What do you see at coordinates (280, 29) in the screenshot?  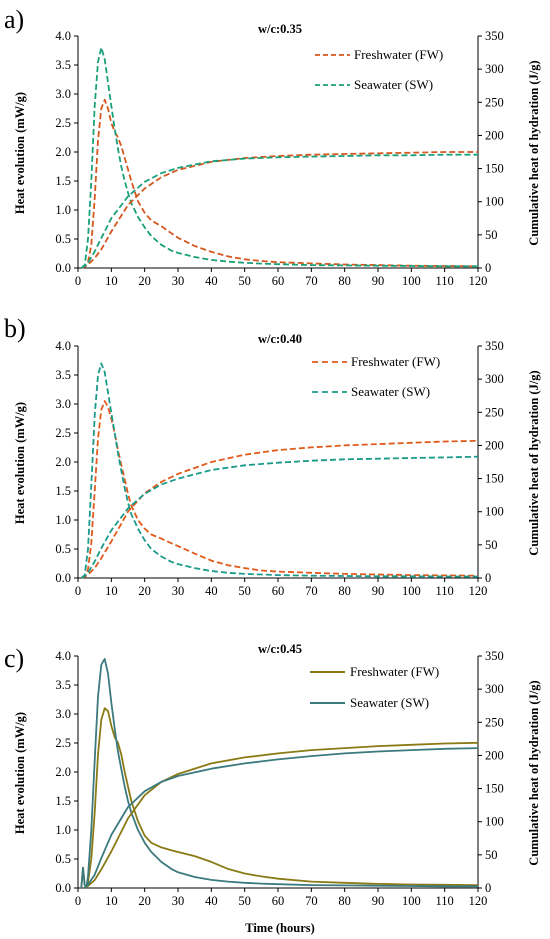 I see `panel-a-title: w/c:0.35` at bounding box center [280, 29].